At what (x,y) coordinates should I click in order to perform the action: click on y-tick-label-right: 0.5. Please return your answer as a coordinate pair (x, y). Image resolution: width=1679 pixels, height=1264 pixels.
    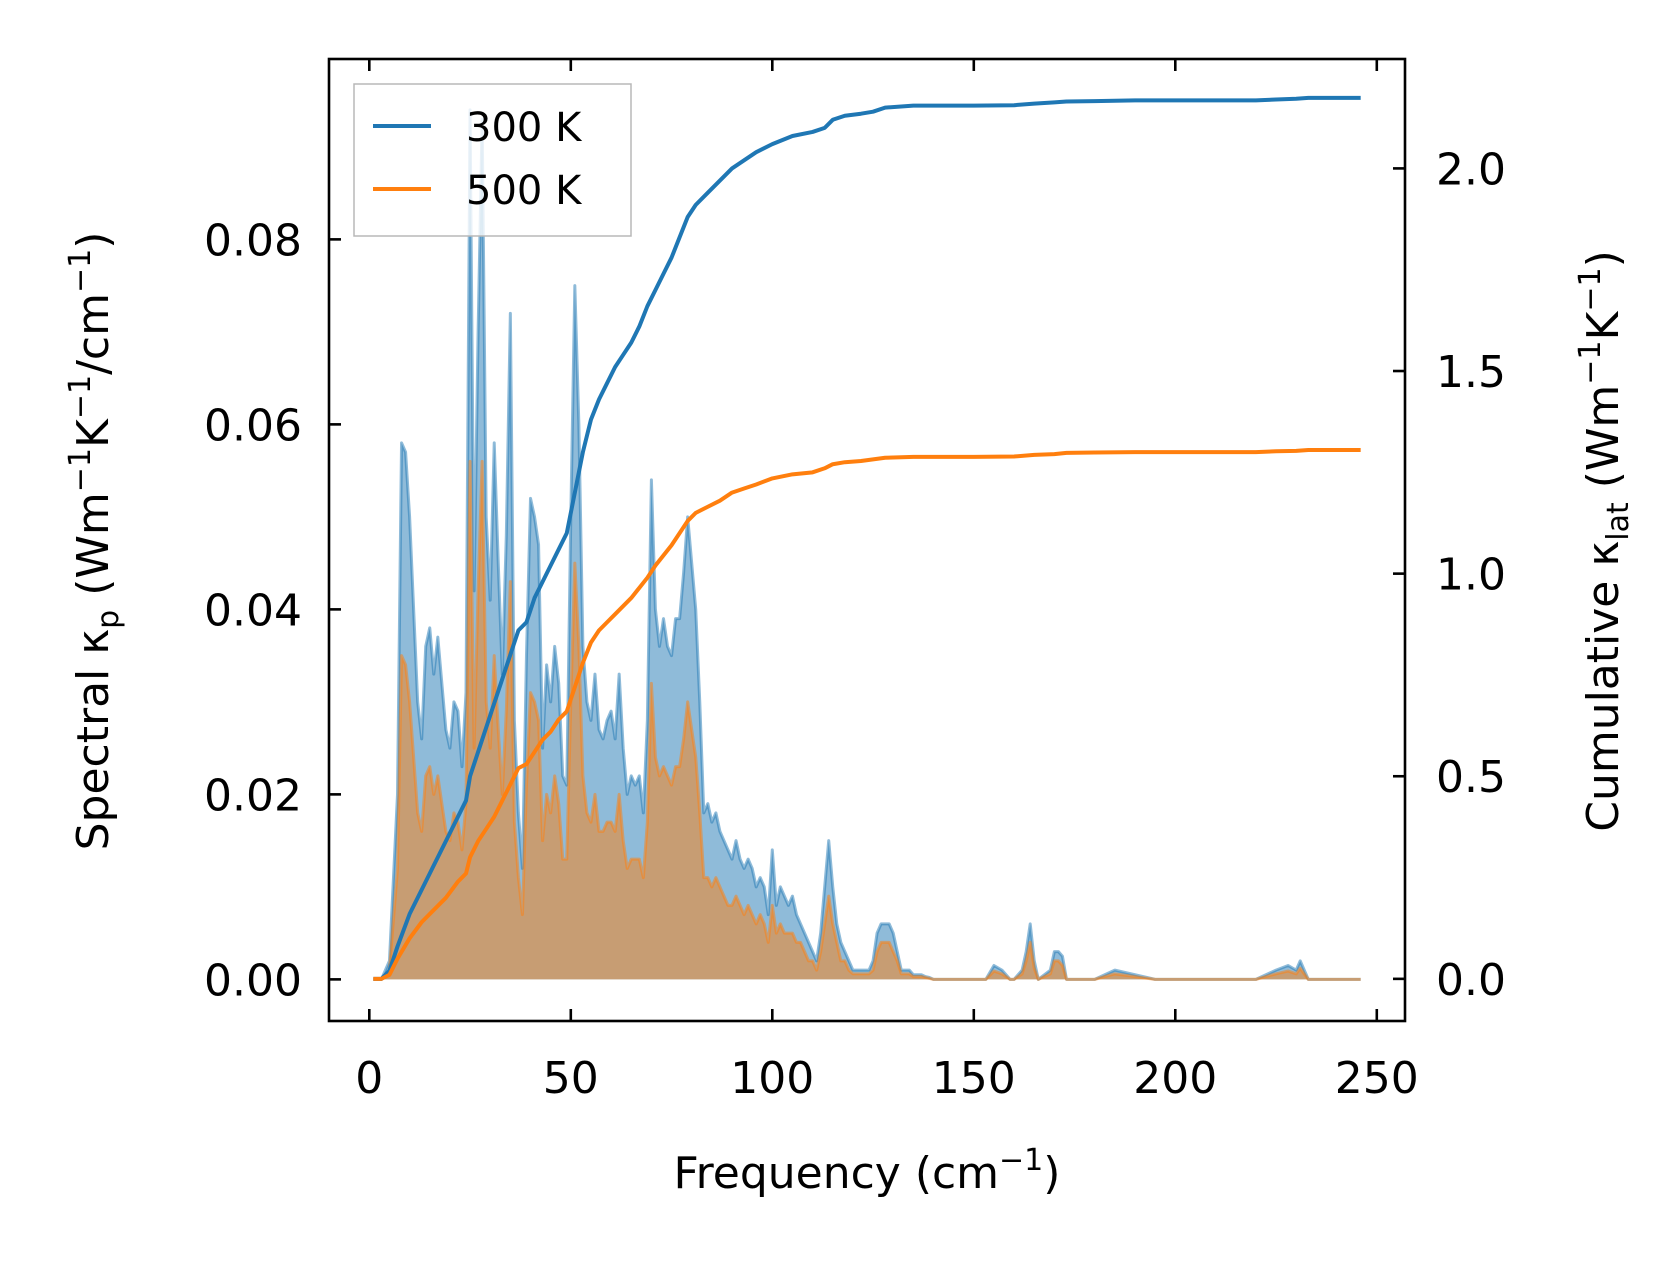
    Looking at the image, I should click on (1471, 777).